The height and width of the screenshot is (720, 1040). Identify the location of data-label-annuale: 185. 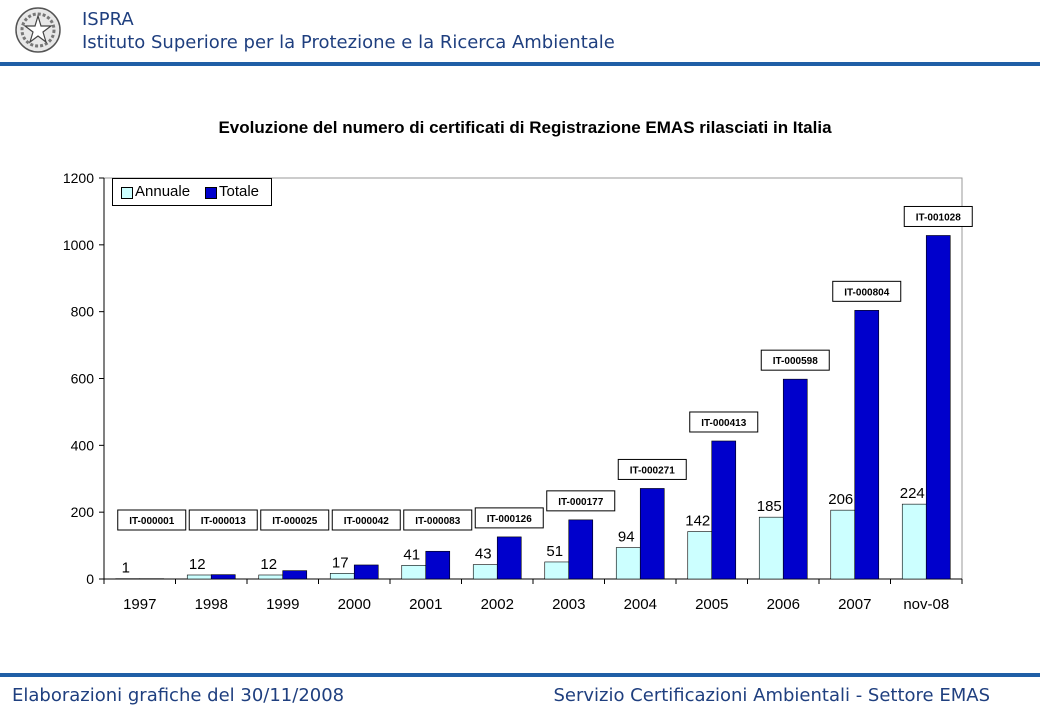
(769, 506).